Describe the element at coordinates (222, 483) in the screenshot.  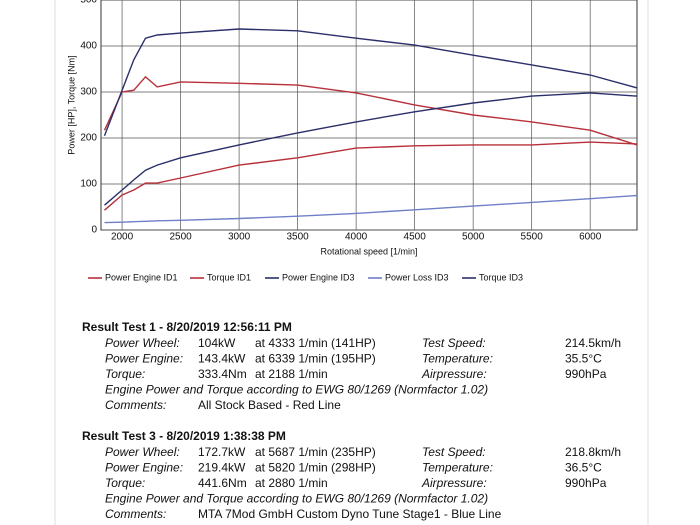
I see `result-cell: 441.6Nm` at that location.